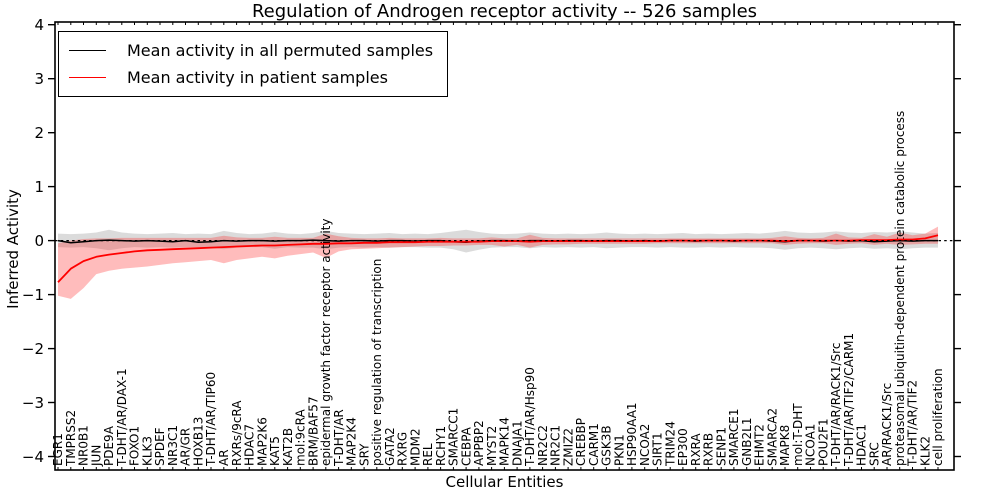 This screenshot has width=1000, height=500. Describe the element at coordinates (390, 446) in the screenshot. I see `x-category-label: GATA2` at that location.